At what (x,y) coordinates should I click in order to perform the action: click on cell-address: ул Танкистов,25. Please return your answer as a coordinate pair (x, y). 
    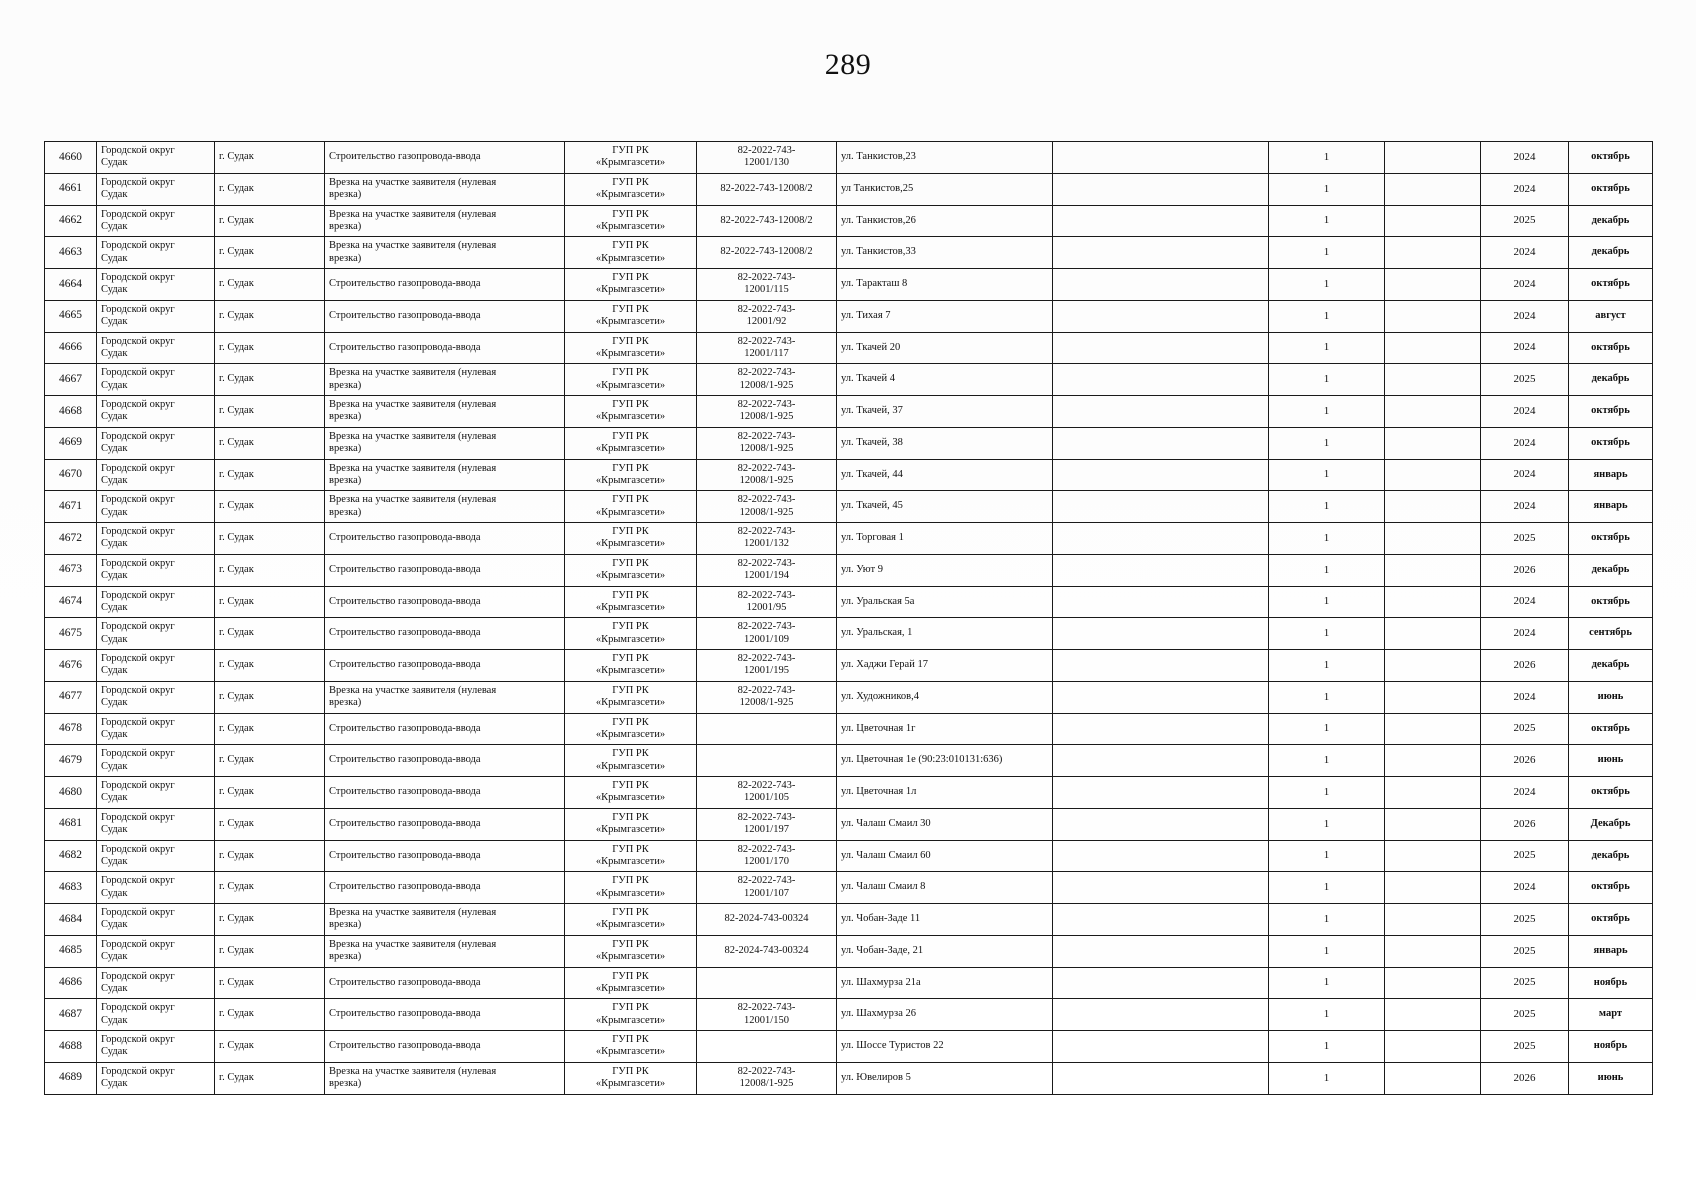
    Looking at the image, I should click on (944, 189).